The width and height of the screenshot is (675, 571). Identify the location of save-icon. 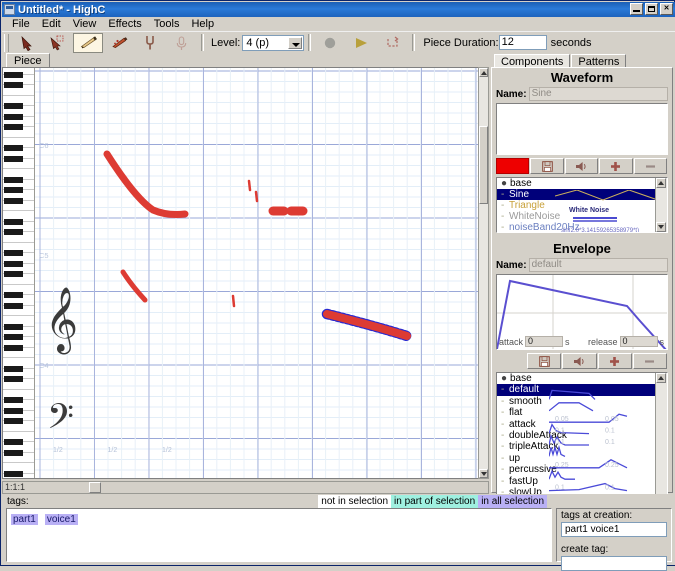
(547, 166).